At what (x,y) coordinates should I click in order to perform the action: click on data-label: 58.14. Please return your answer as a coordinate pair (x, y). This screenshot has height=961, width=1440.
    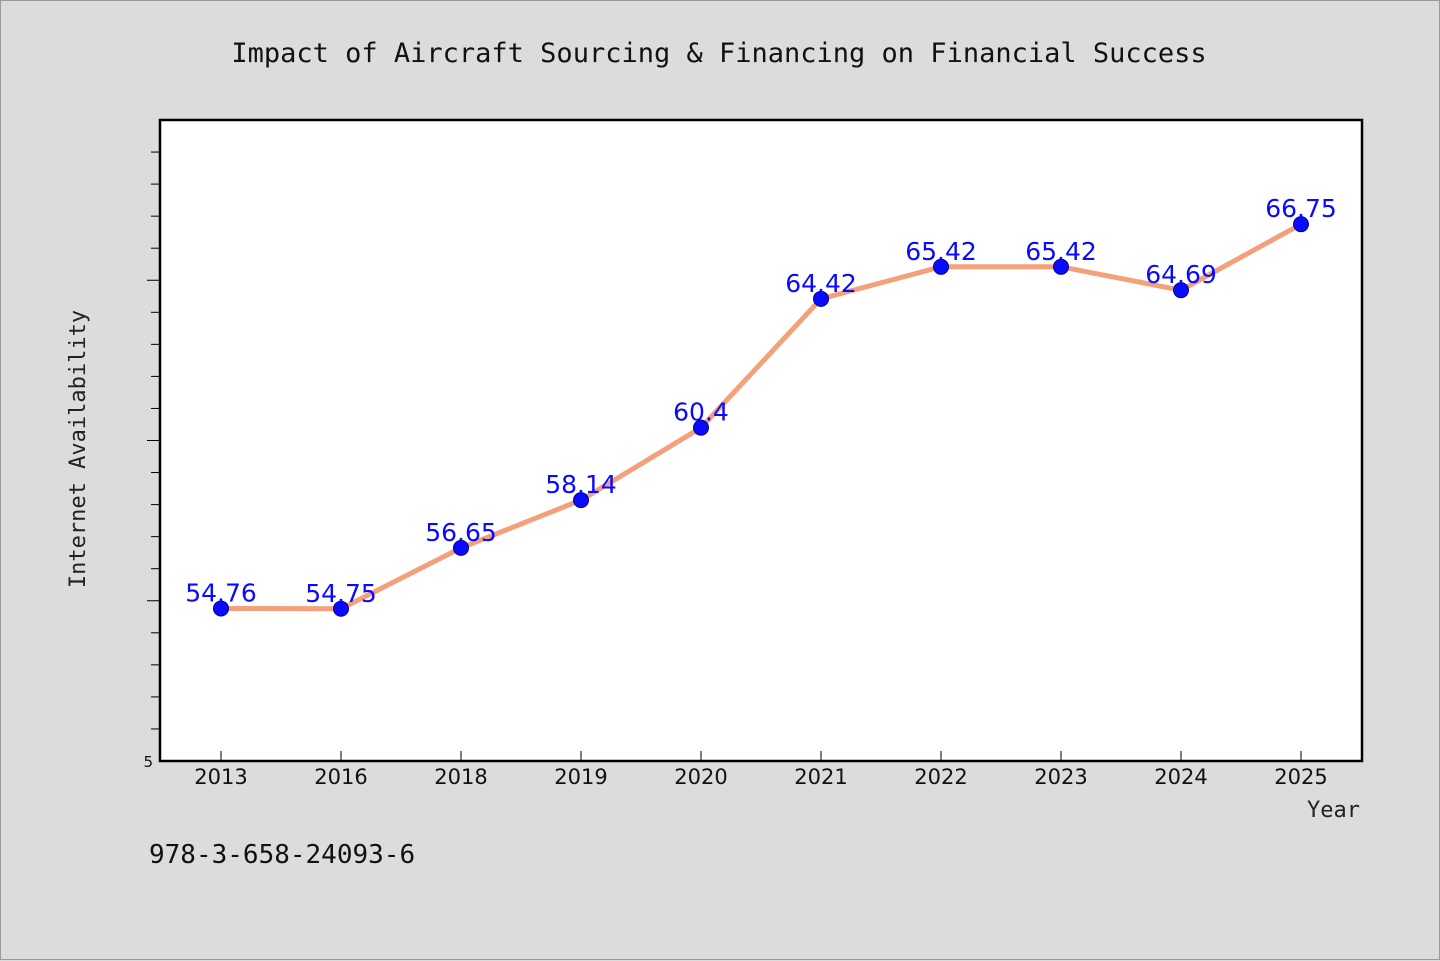
    Looking at the image, I should click on (581, 484).